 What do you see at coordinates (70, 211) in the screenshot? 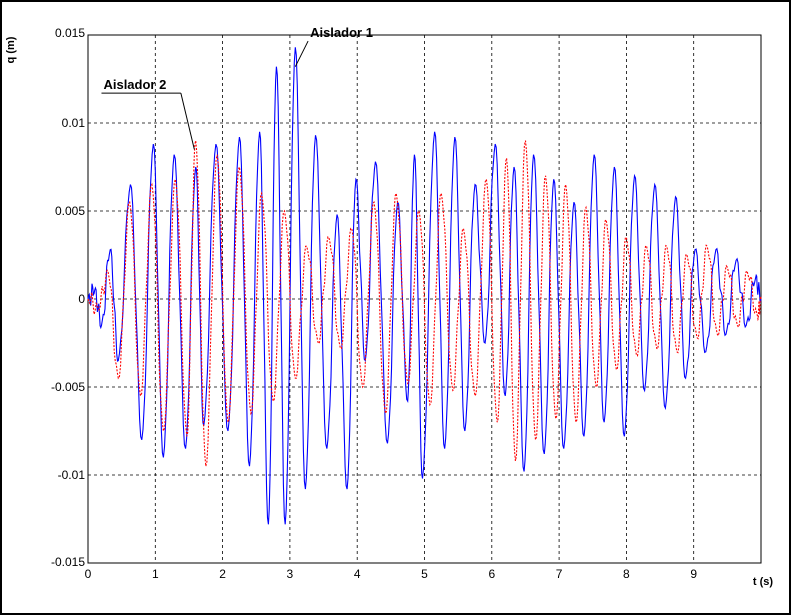
I see `y-tick-label: 0.005` at bounding box center [70, 211].